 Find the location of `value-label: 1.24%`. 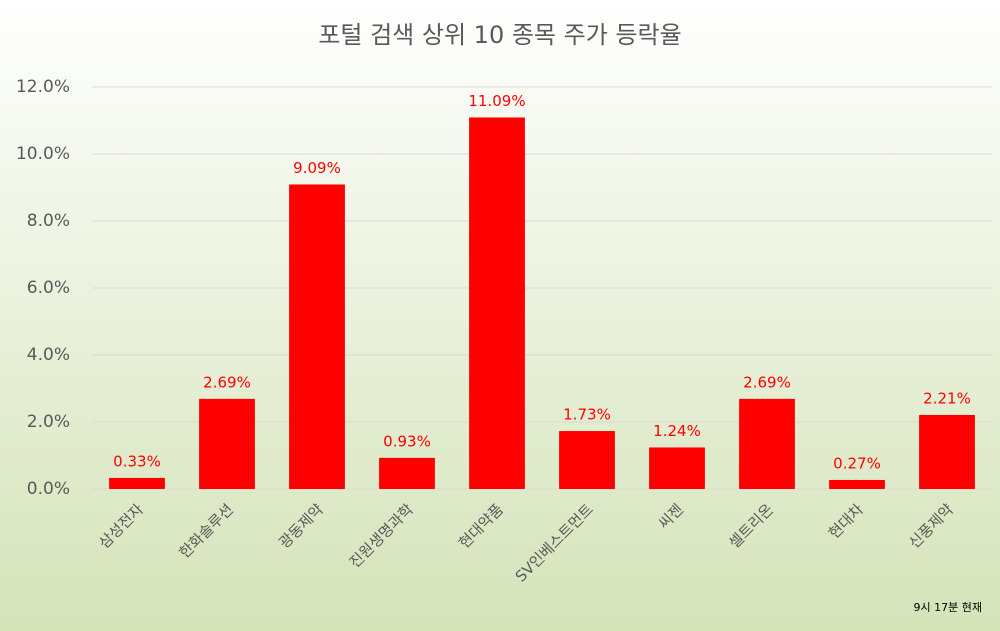

value-label: 1.24% is located at coordinates (677, 431).